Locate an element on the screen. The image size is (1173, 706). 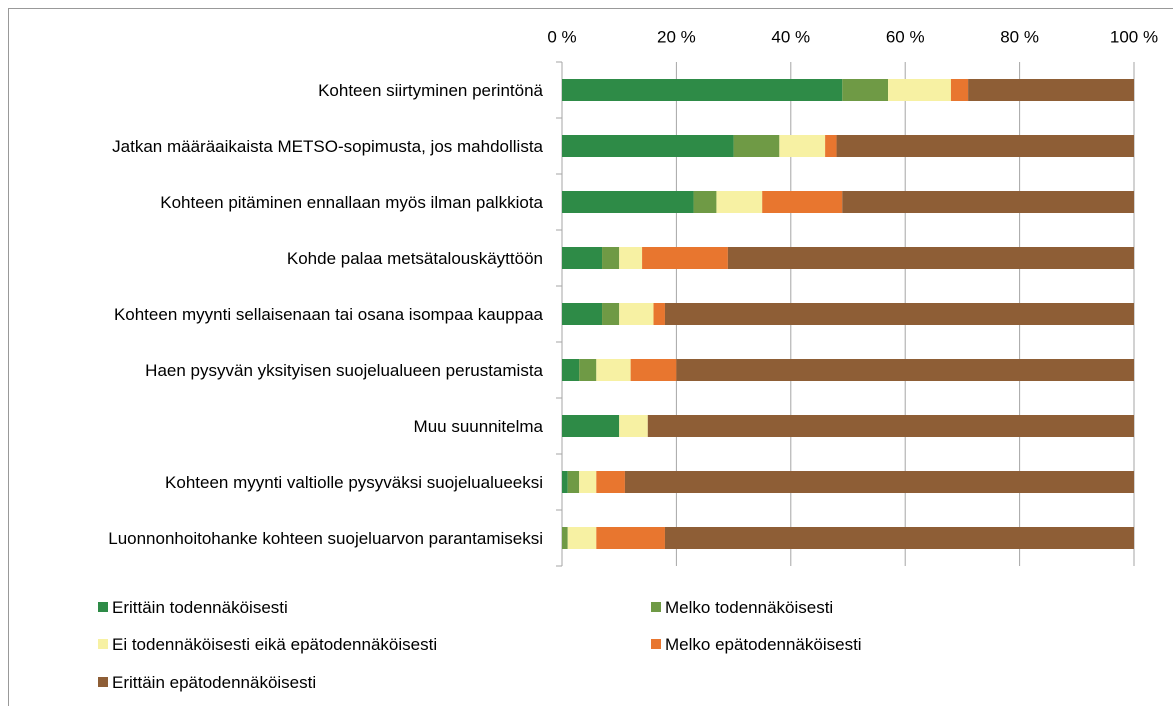
x-tick-label: 60 % is located at coordinates (905, 36).